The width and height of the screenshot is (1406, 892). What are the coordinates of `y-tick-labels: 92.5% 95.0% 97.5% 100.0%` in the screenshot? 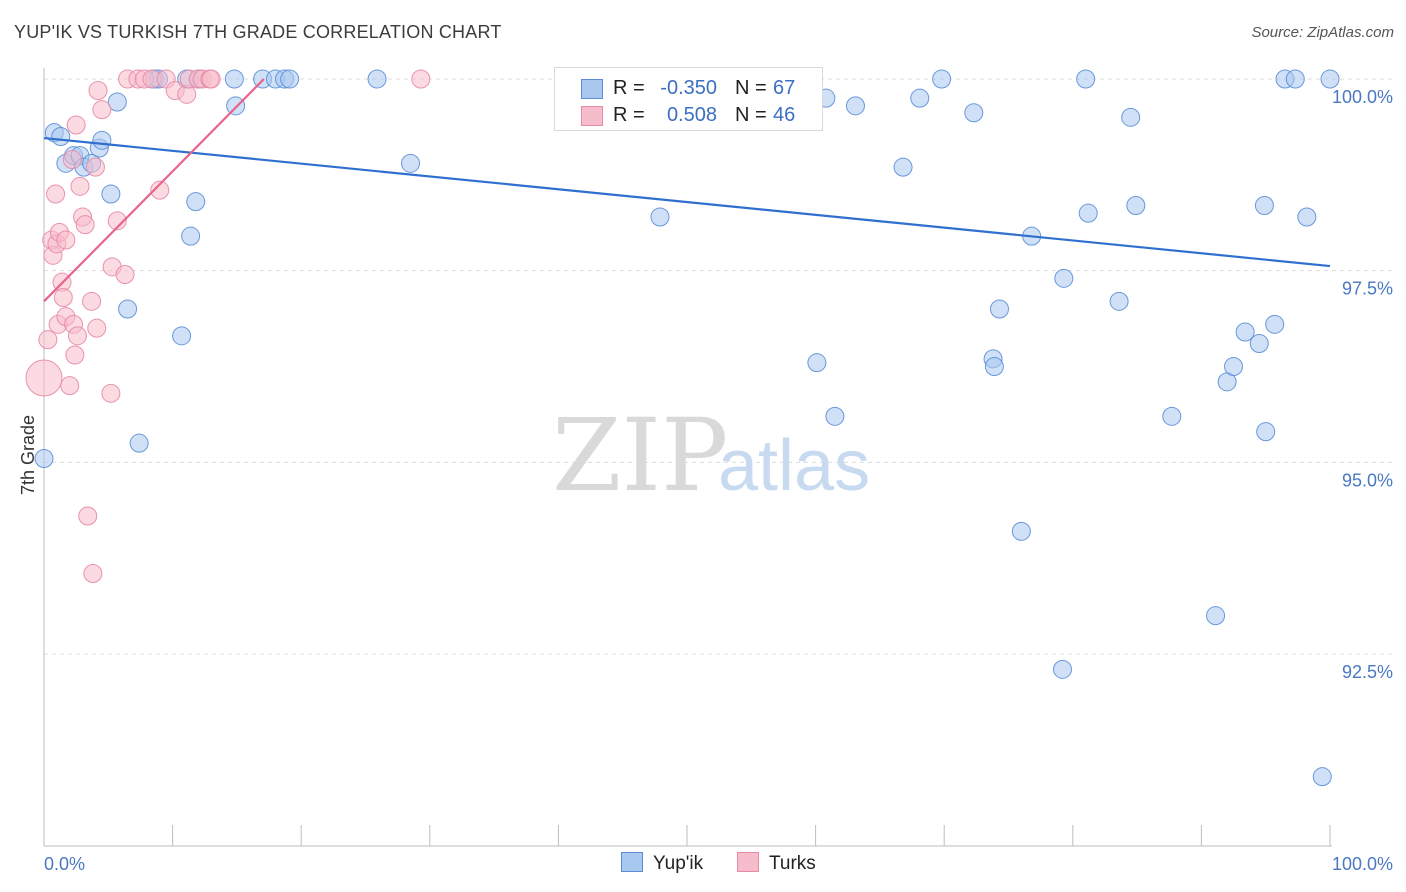 It's located at (1362, 384).